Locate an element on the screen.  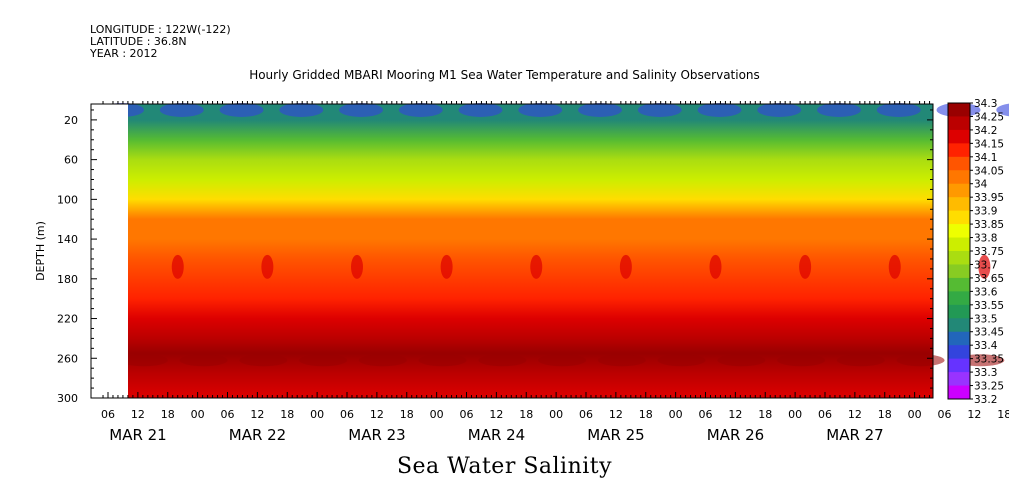
colorbar-label: 34.15 is located at coordinates (989, 144).